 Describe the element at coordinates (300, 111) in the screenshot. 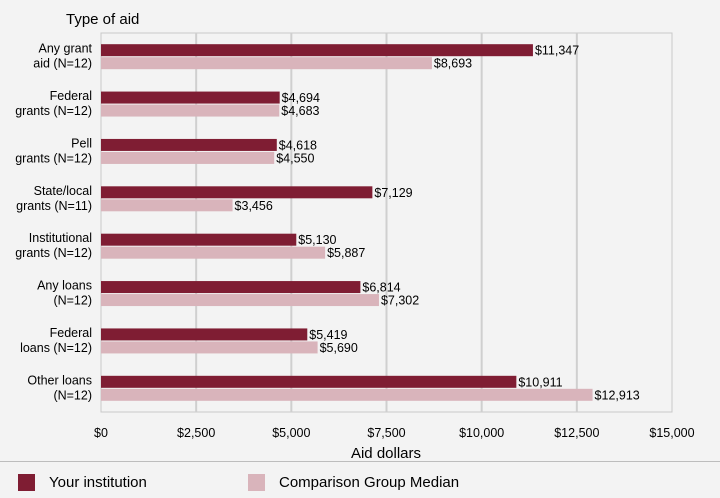

I see `data-label: $4,683` at that location.